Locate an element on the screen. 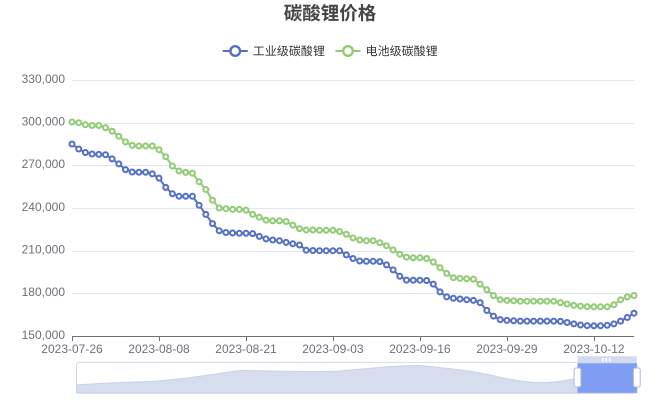  svg-text: 240,000 is located at coordinates (44, 207).